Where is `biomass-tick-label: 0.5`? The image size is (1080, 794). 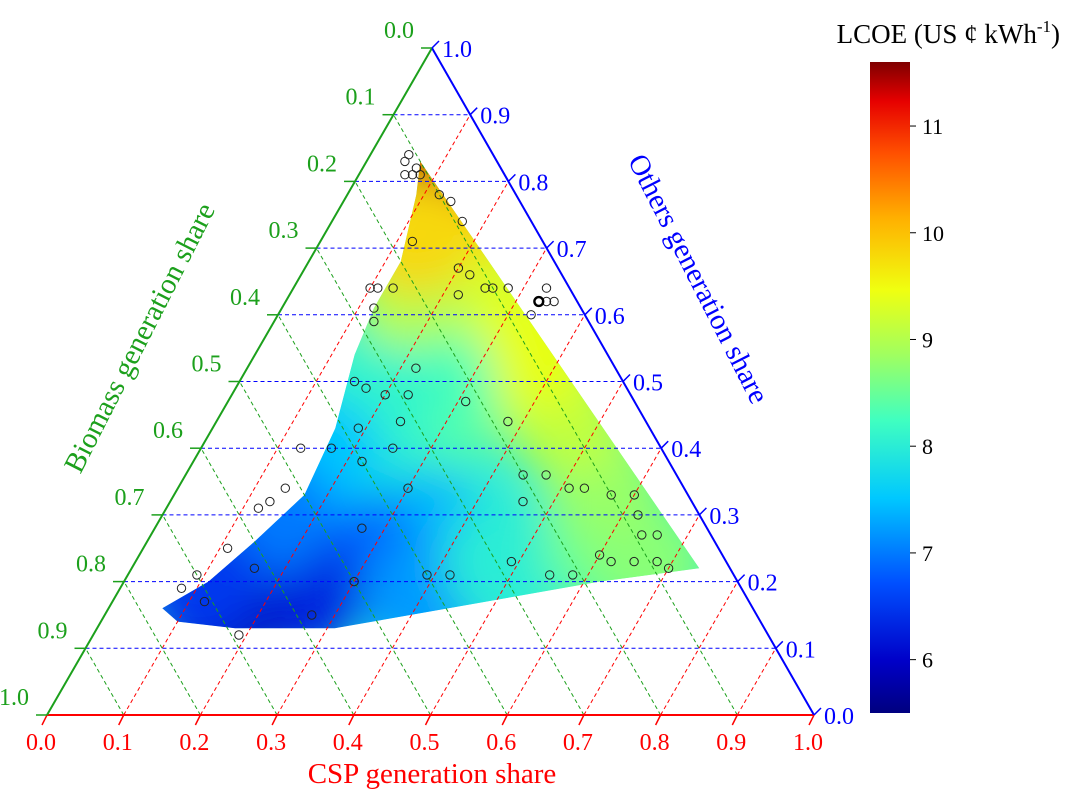 biomass-tick-label: 0.5 is located at coordinates (207, 365).